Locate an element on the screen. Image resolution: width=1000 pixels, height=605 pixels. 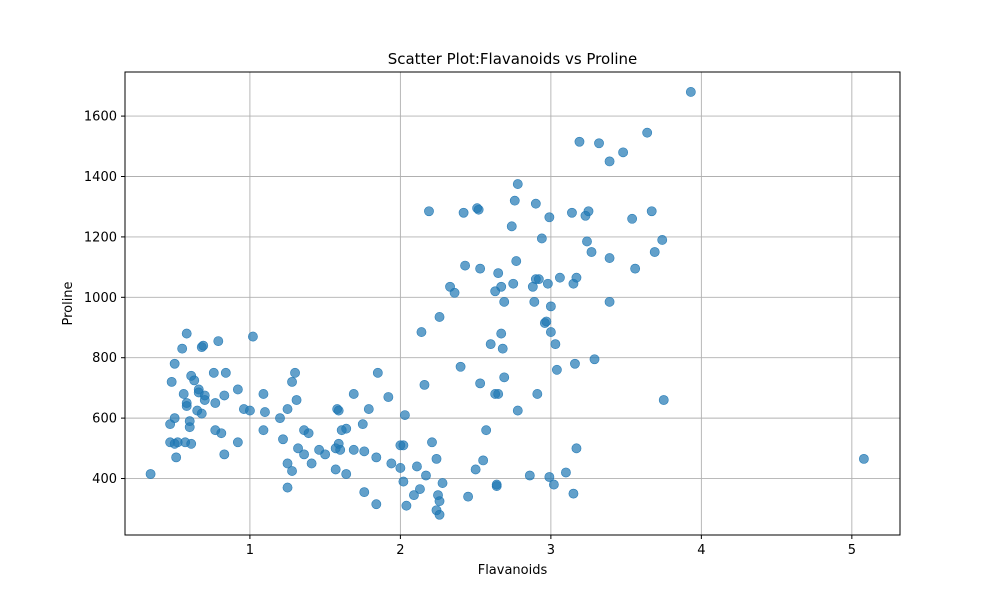
x-tick-label: 1 is located at coordinates (250, 550).